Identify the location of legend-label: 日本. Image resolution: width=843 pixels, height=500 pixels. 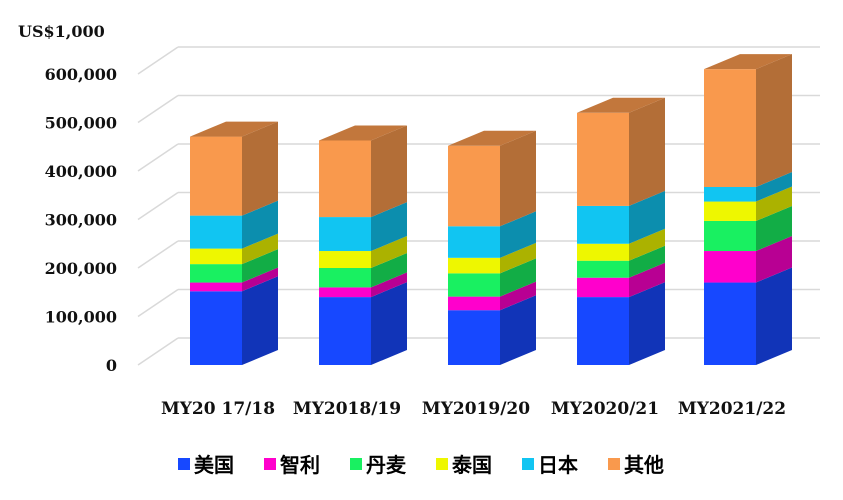
(558, 465).